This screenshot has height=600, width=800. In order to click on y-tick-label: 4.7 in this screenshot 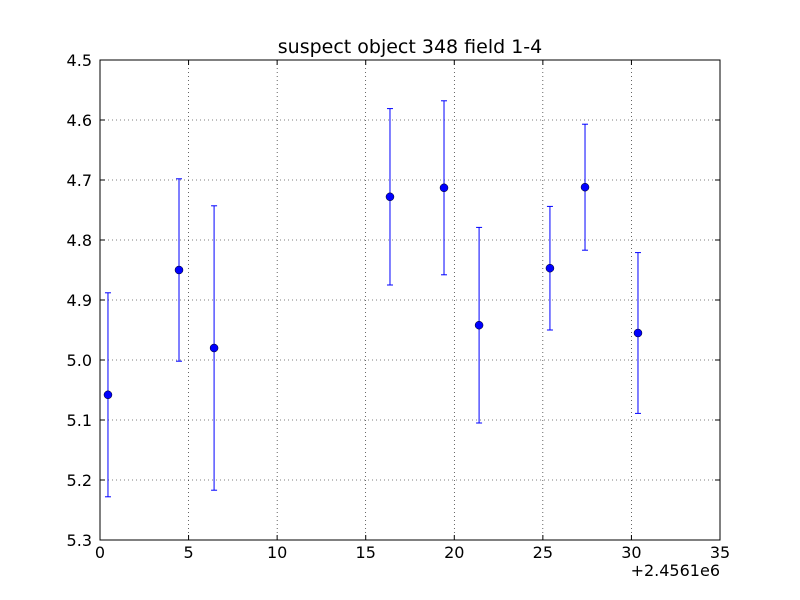, I will do `click(79, 180)`.